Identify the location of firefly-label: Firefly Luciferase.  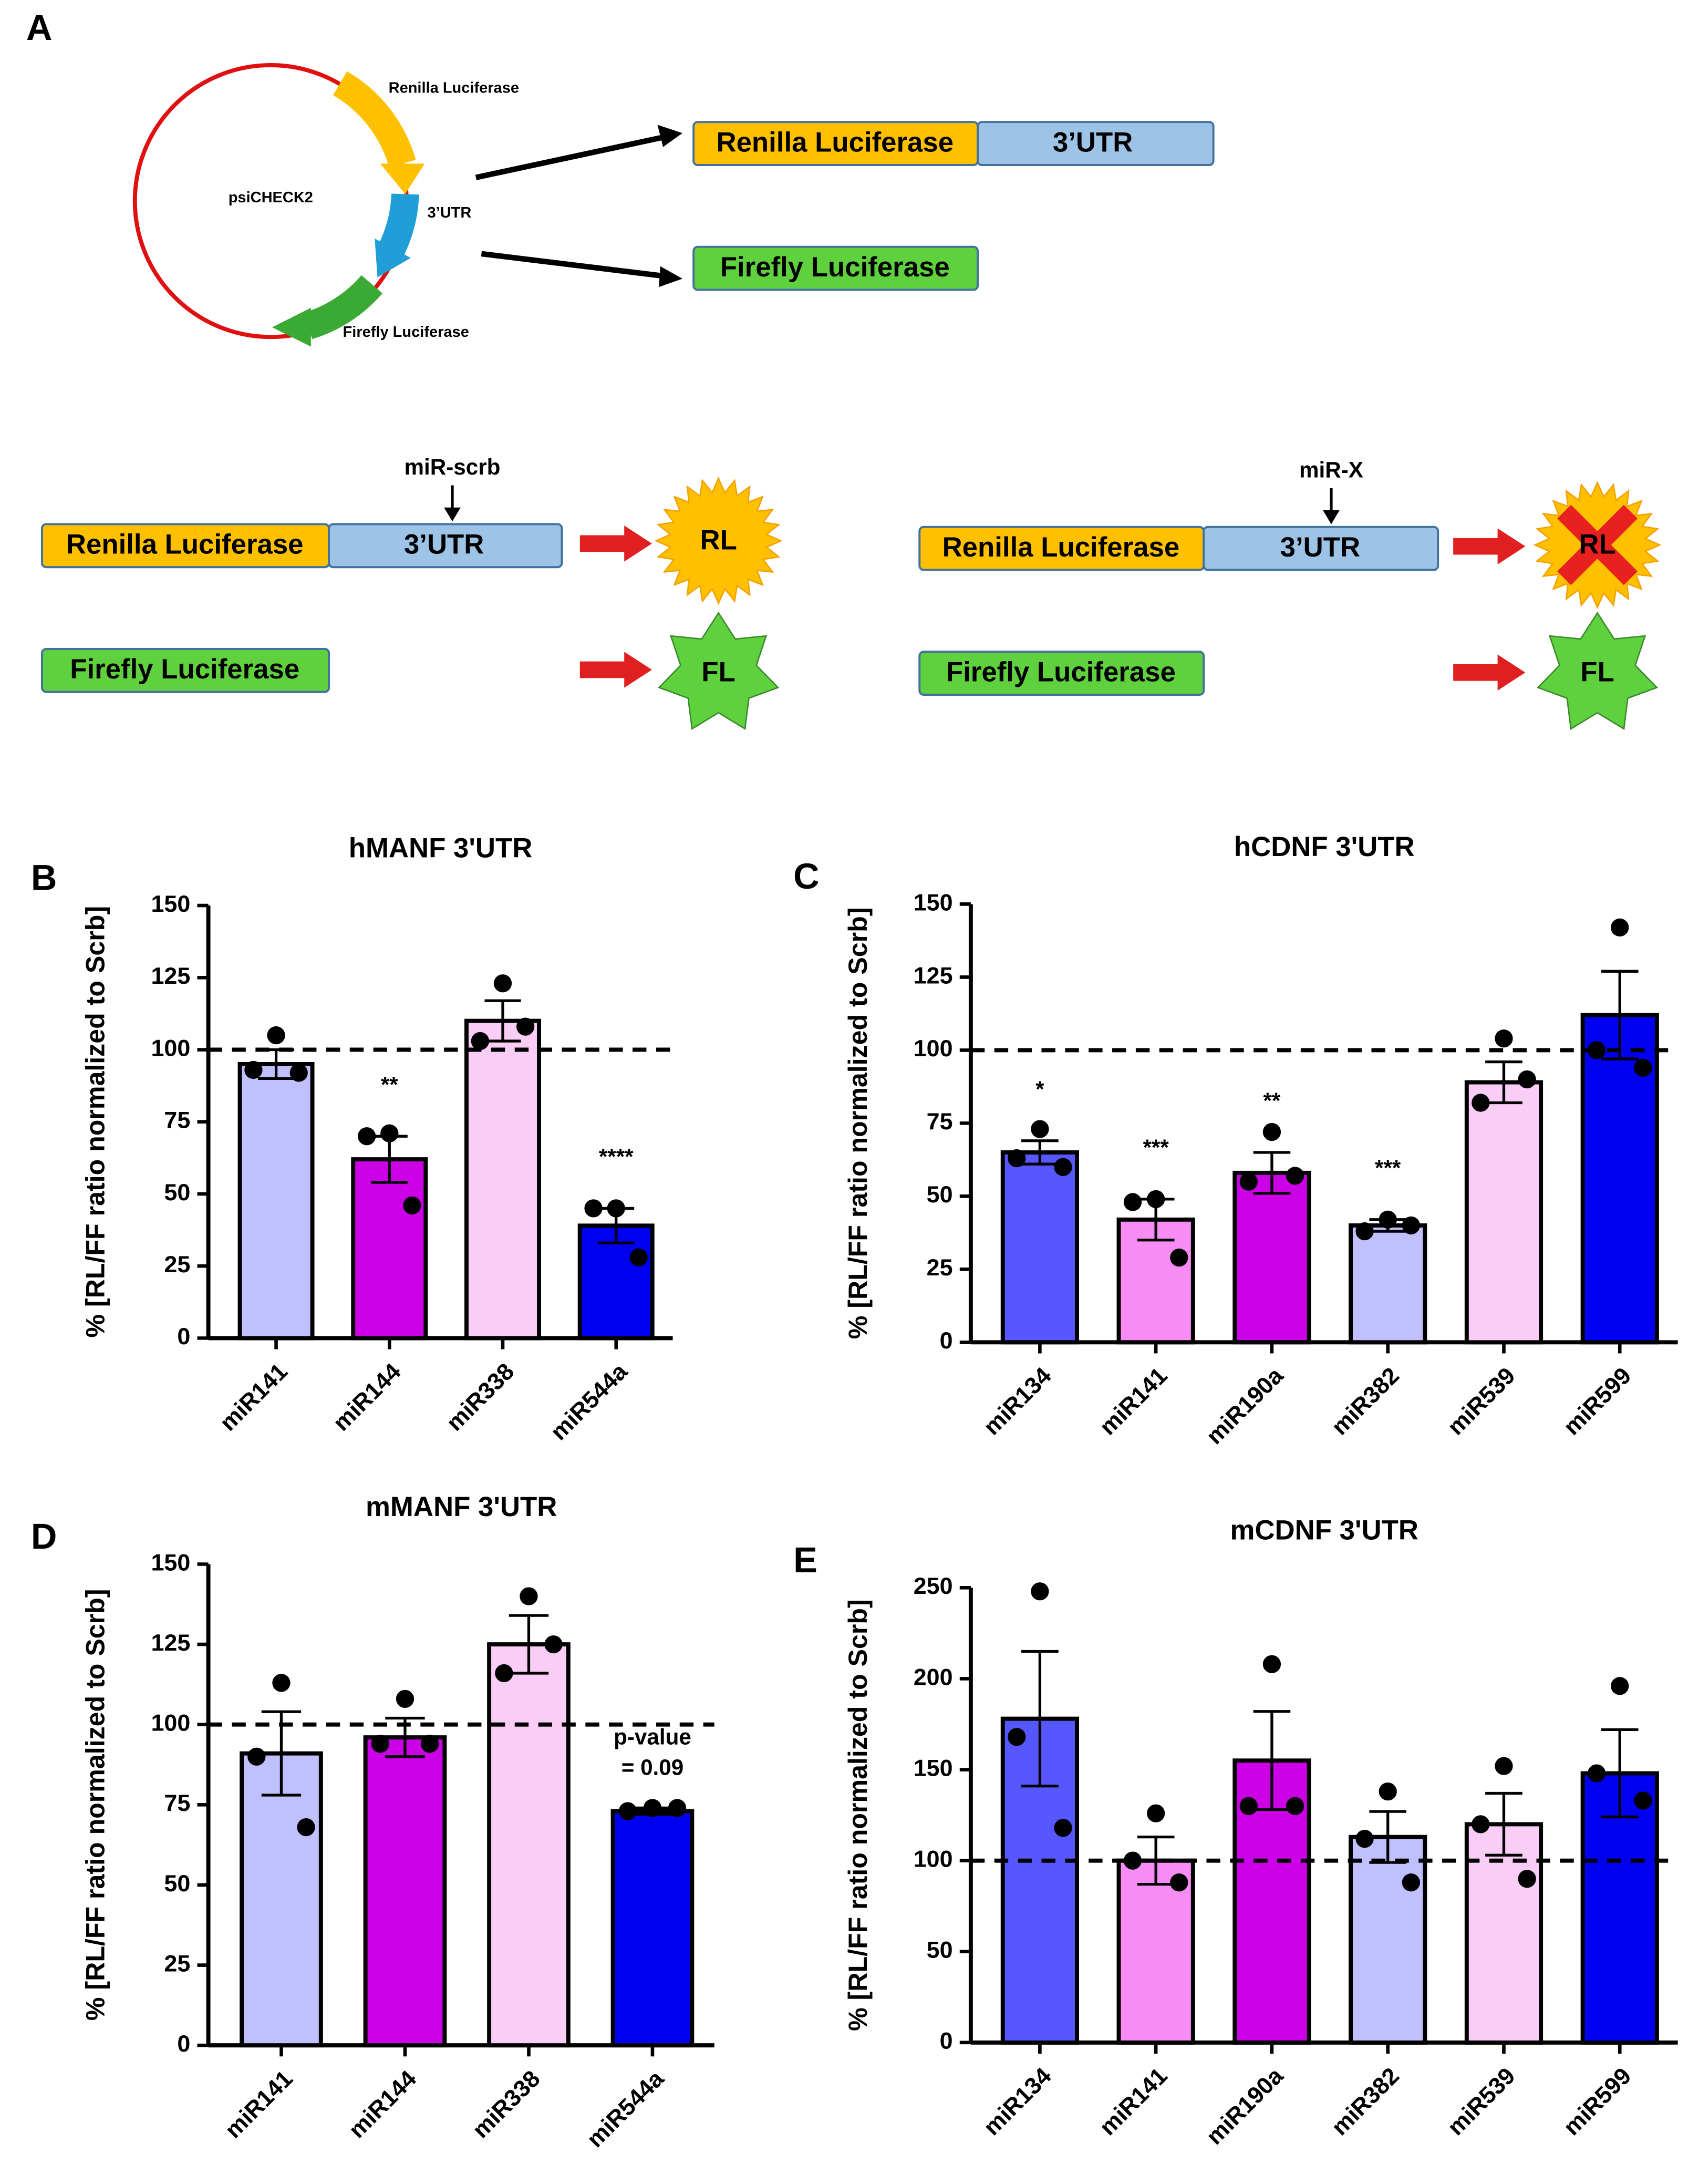
(184, 669).